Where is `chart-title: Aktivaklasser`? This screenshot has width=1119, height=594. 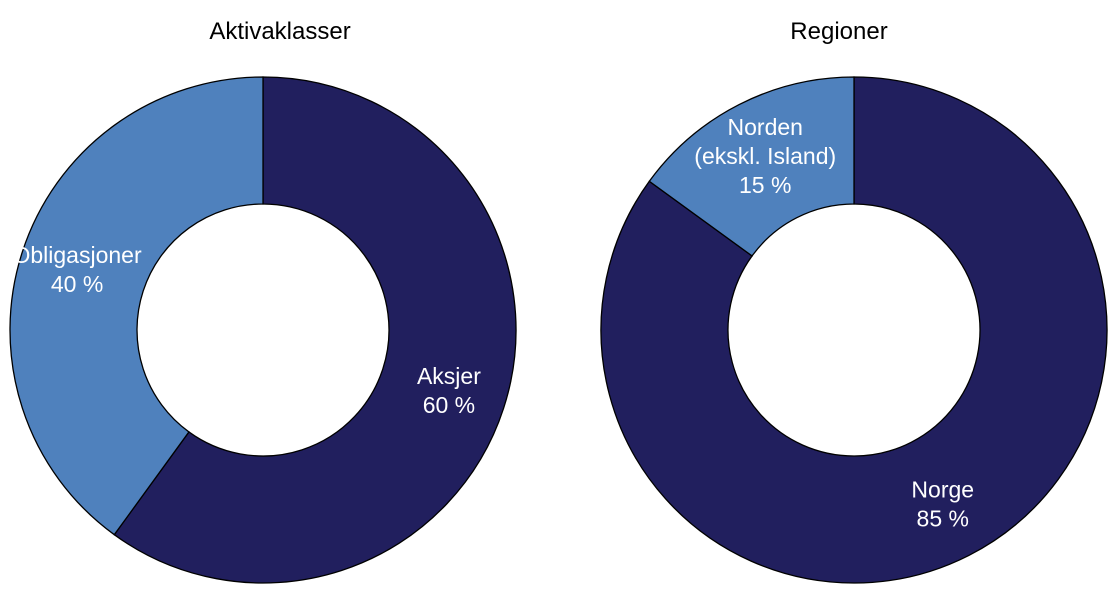
chart-title: Aktivaklasser is located at coordinates (280, 31).